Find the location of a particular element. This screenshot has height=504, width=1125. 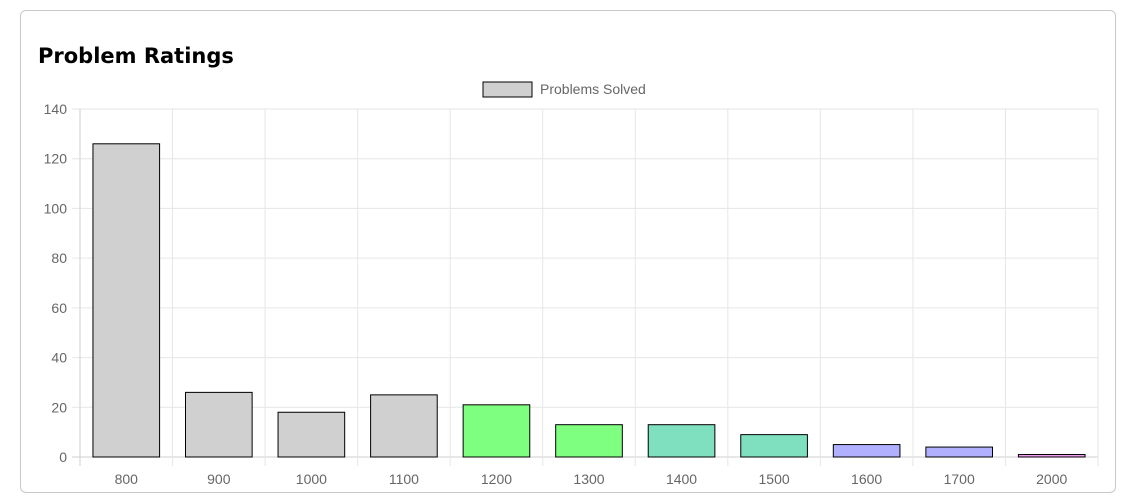

y-tick-label: 80 is located at coordinates (59, 258).